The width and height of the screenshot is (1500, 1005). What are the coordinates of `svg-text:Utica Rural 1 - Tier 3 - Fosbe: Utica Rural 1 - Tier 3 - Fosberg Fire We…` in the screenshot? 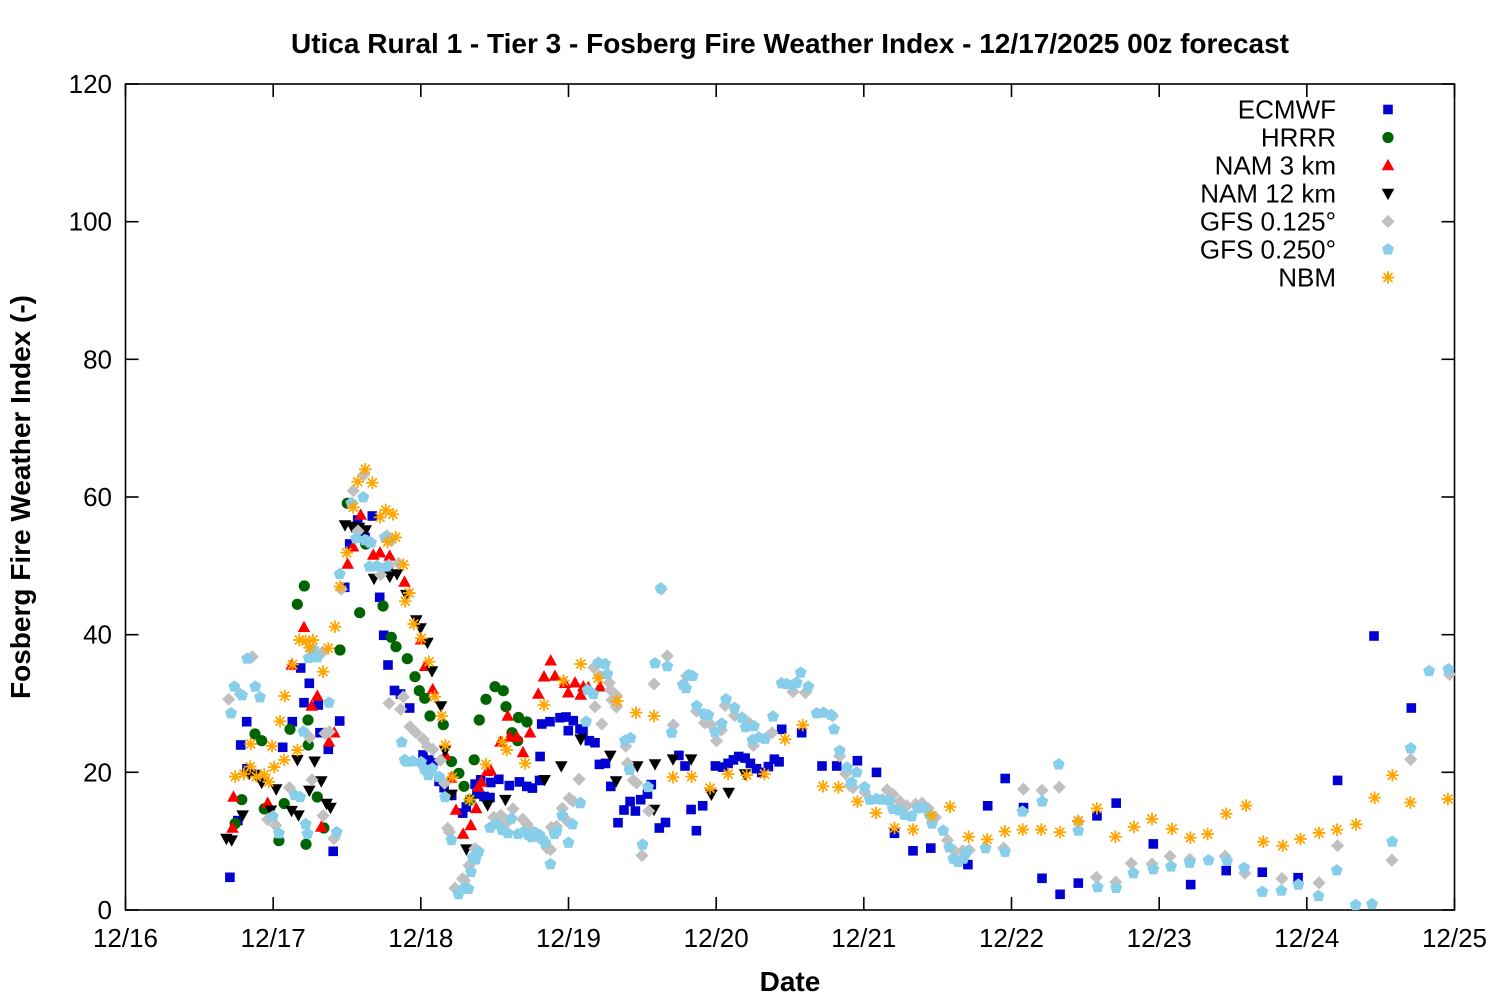 It's located at (790, 43).